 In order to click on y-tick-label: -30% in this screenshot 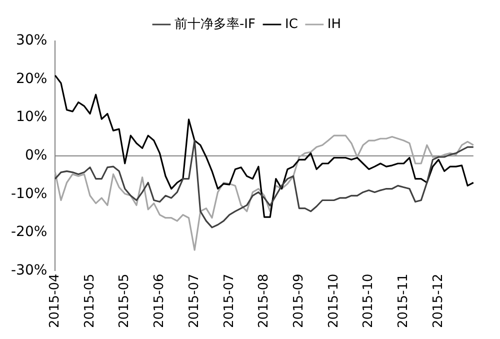, I will do `click(29, 270)`.